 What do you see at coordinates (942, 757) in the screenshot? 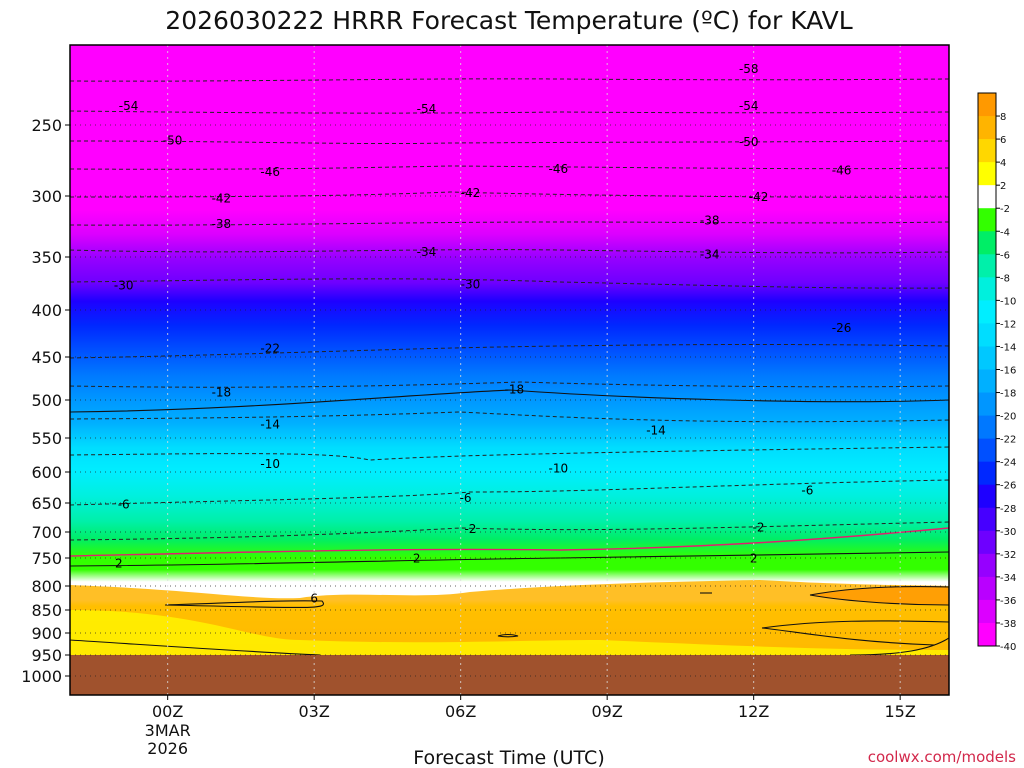
I see `credit-link: coolwx.com/models` at bounding box center [942, 757].